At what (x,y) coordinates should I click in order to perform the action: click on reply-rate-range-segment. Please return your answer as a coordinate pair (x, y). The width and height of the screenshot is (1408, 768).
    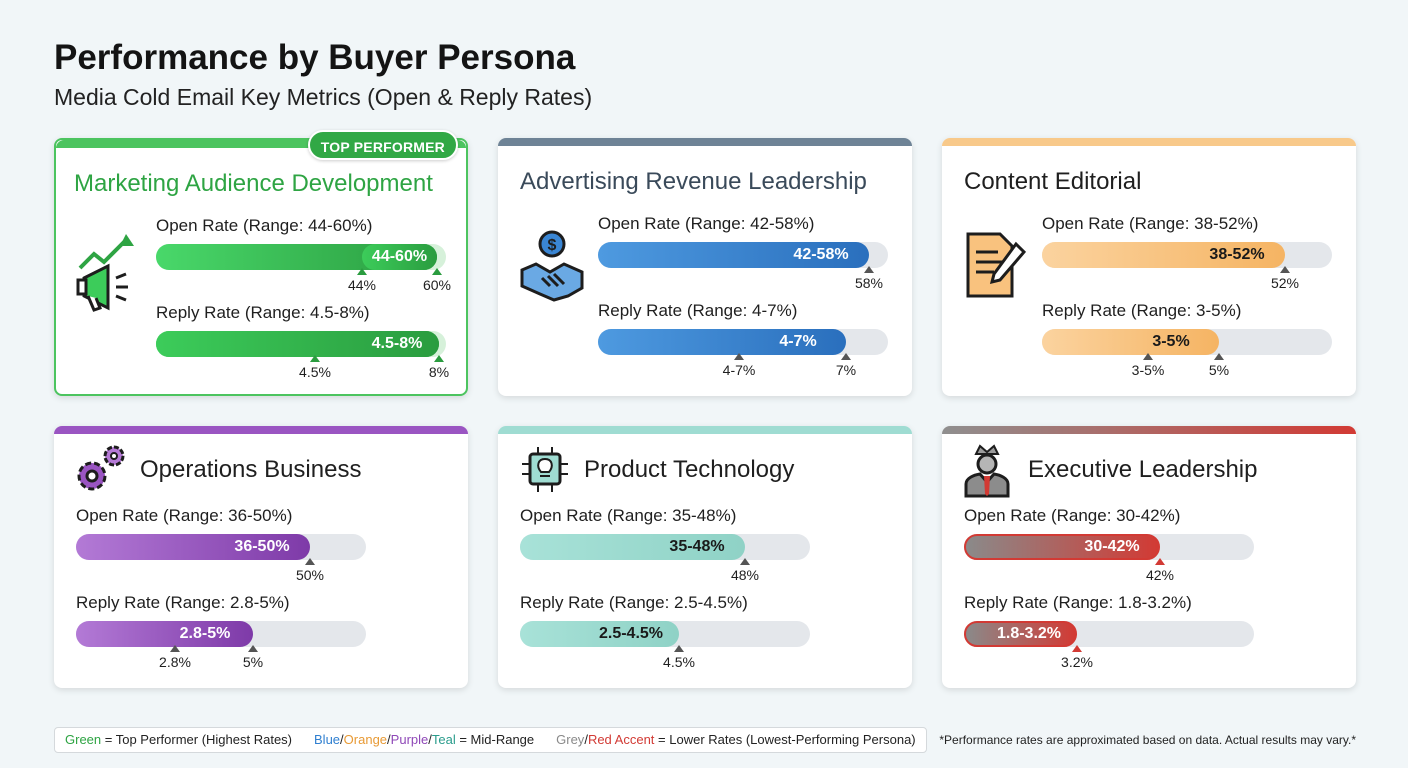
    Looking at the image, I should click on (297, 344).